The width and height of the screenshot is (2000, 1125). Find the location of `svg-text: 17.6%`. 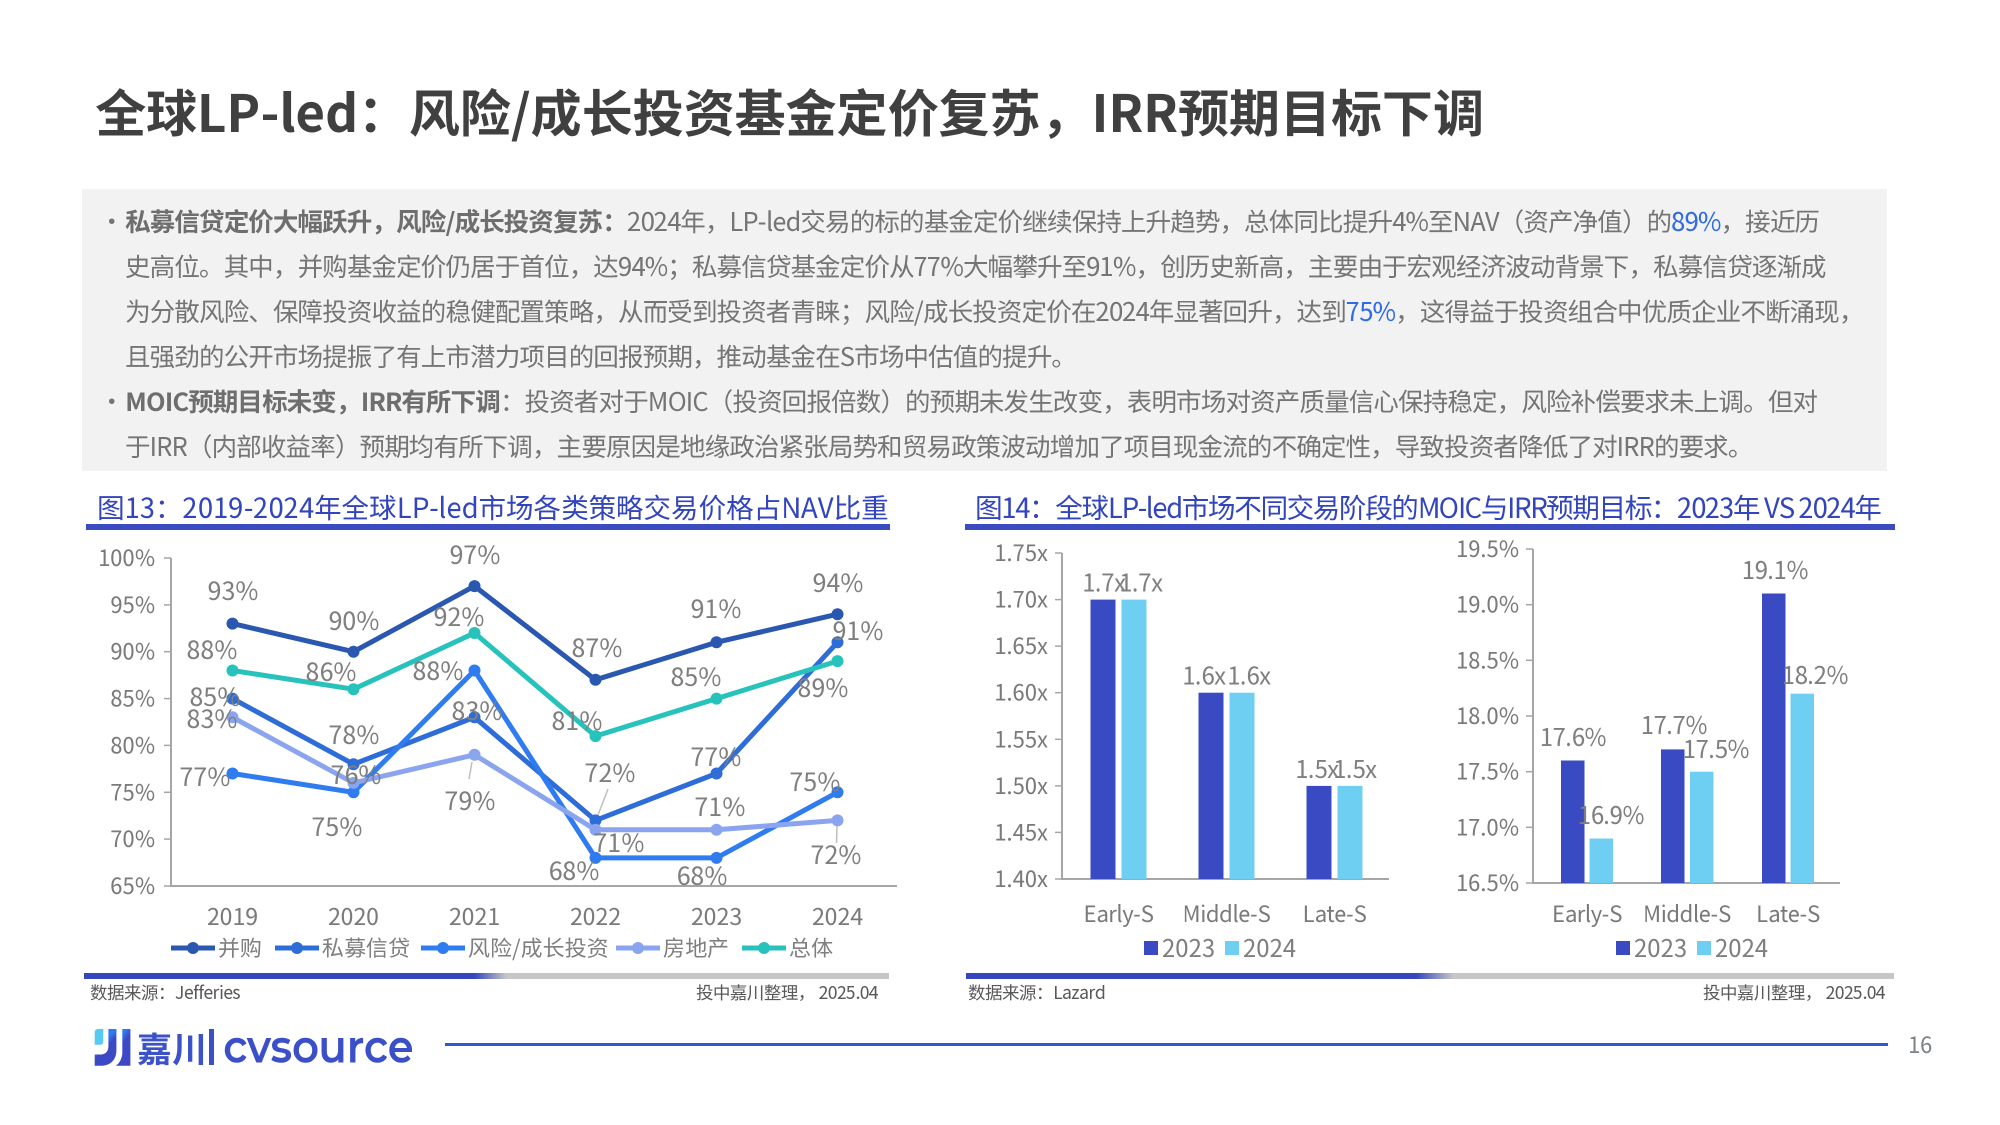

svg-text: 17.6% is located at coordinates (1573, 735).